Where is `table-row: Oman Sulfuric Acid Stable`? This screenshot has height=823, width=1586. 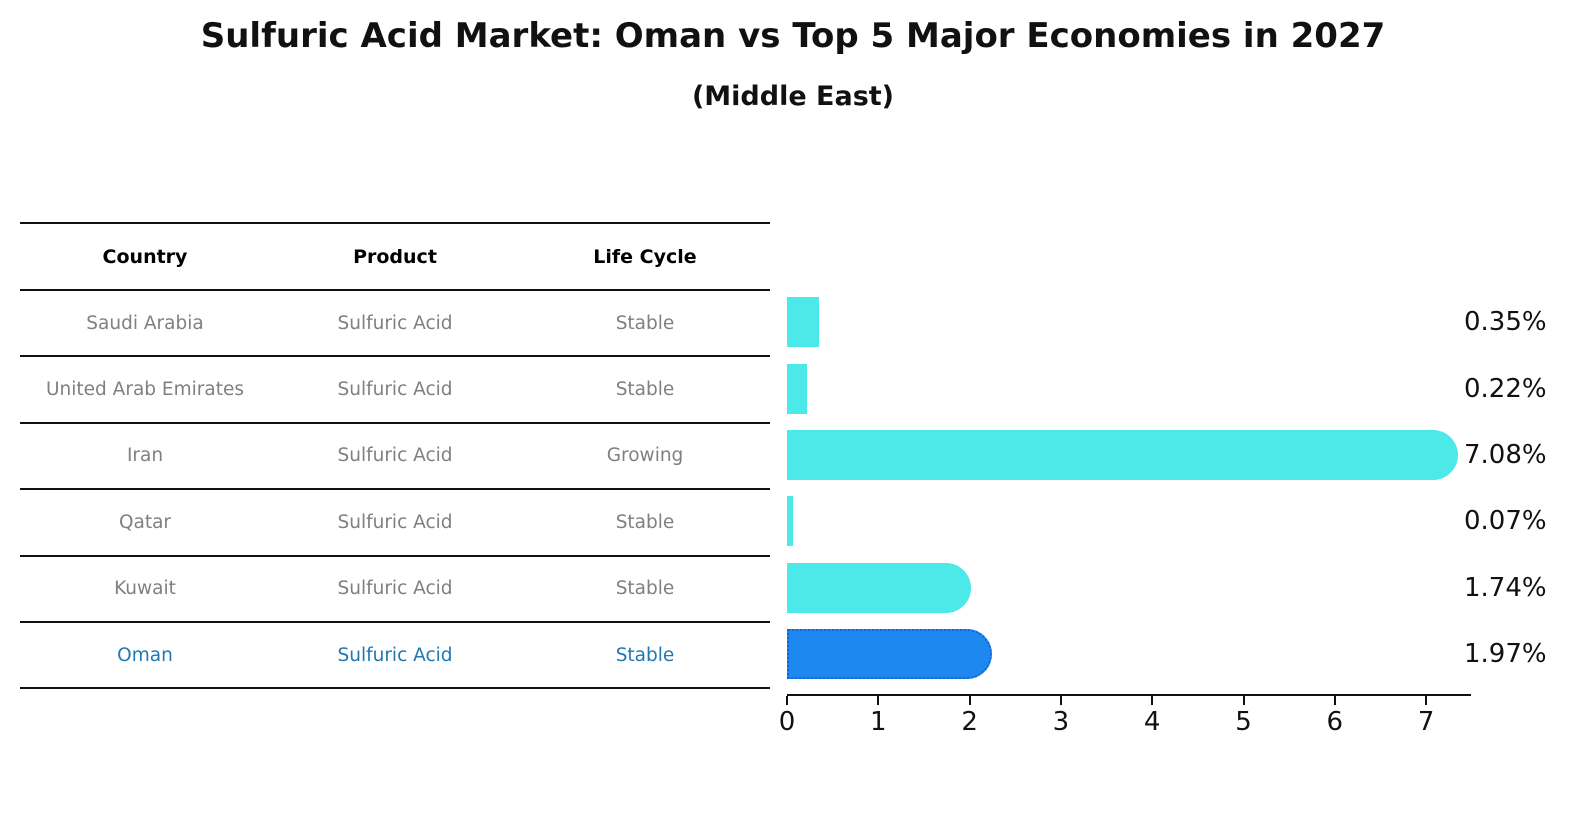
table-row: Oman Sulfuric Acid Stable is located at coordinates (395, 656).